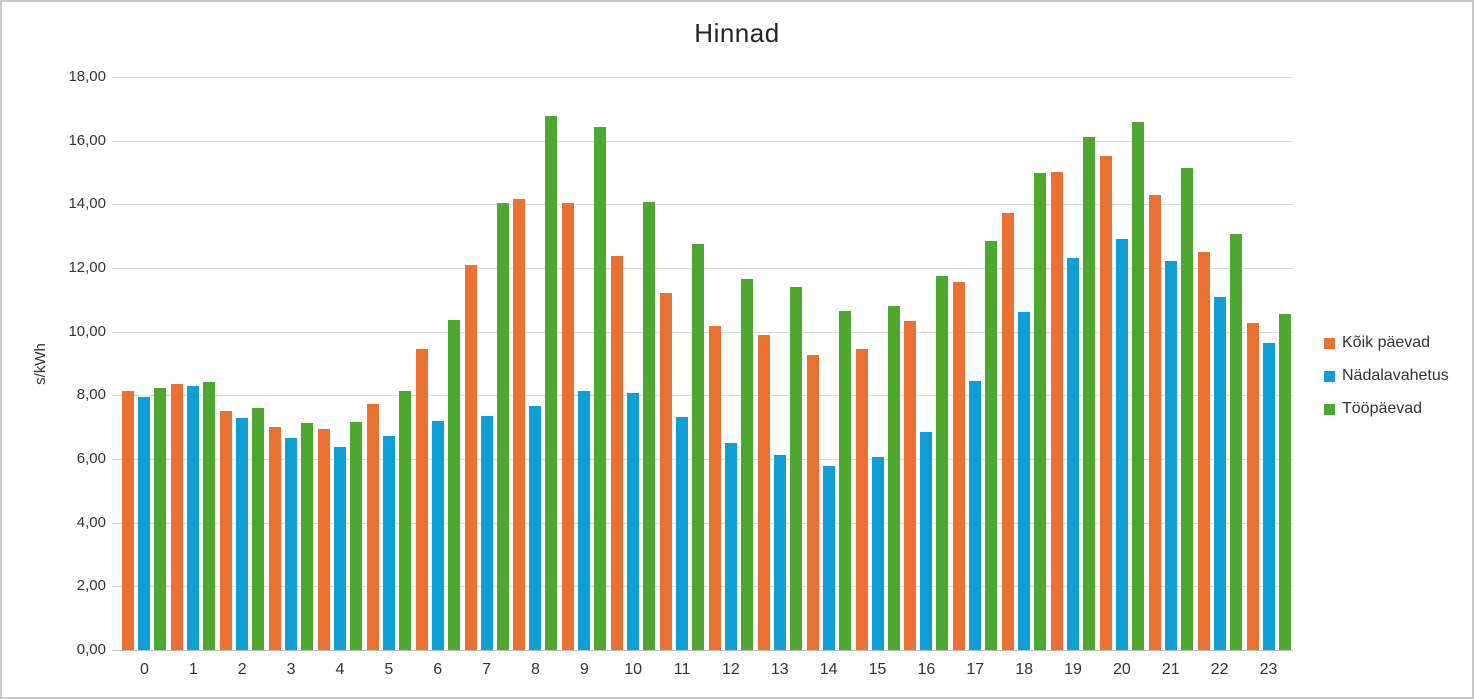 This screenshot has height=699, width=1474. What do you see at coordinates (1329, 376) in the screenshot?
I see `legend-swatch-nadalavahetus` at bounding box center [1329, 376].